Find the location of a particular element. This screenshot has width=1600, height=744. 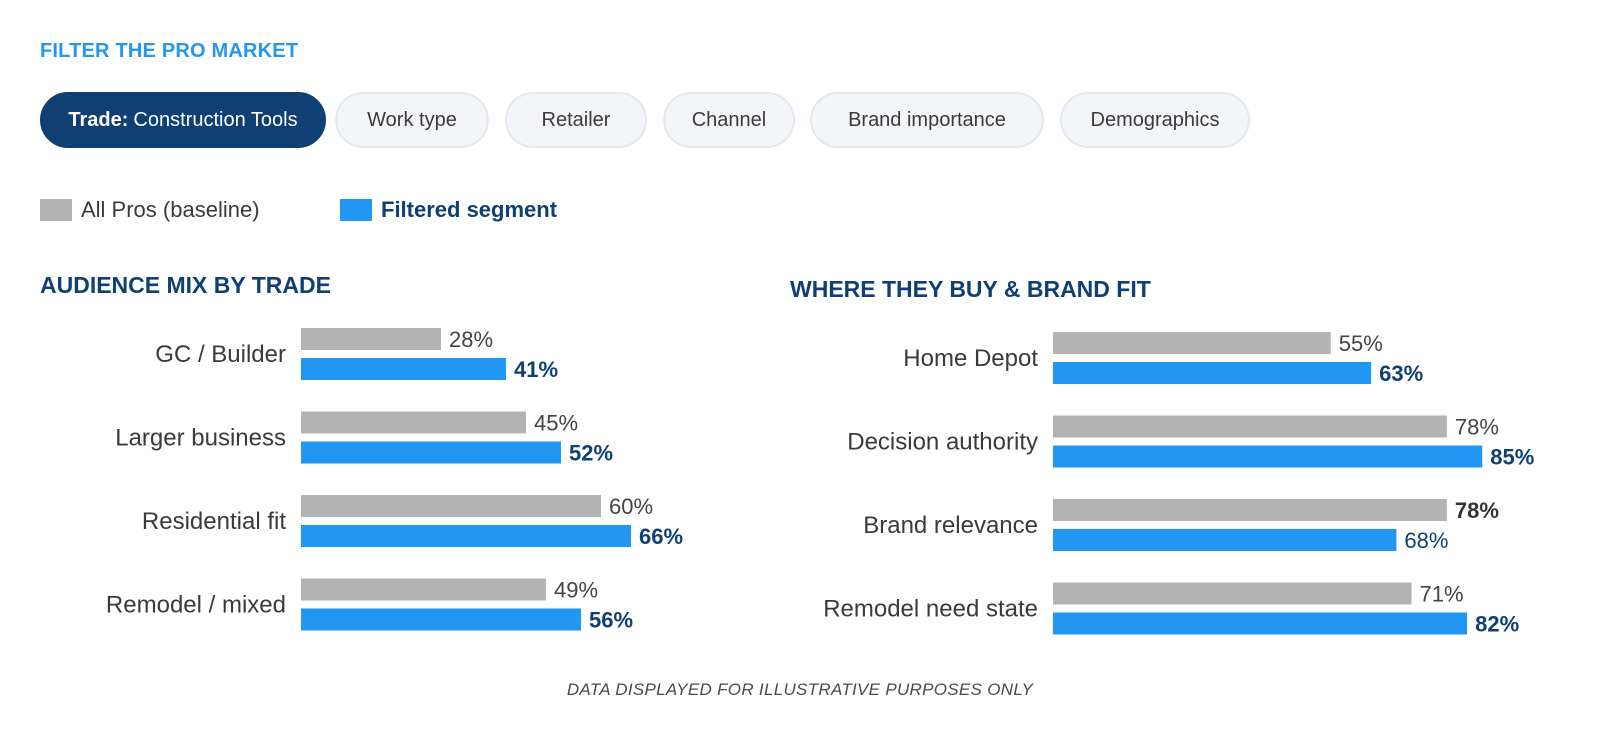

category-label: Brand relevance is located at coordinates (950, 525).